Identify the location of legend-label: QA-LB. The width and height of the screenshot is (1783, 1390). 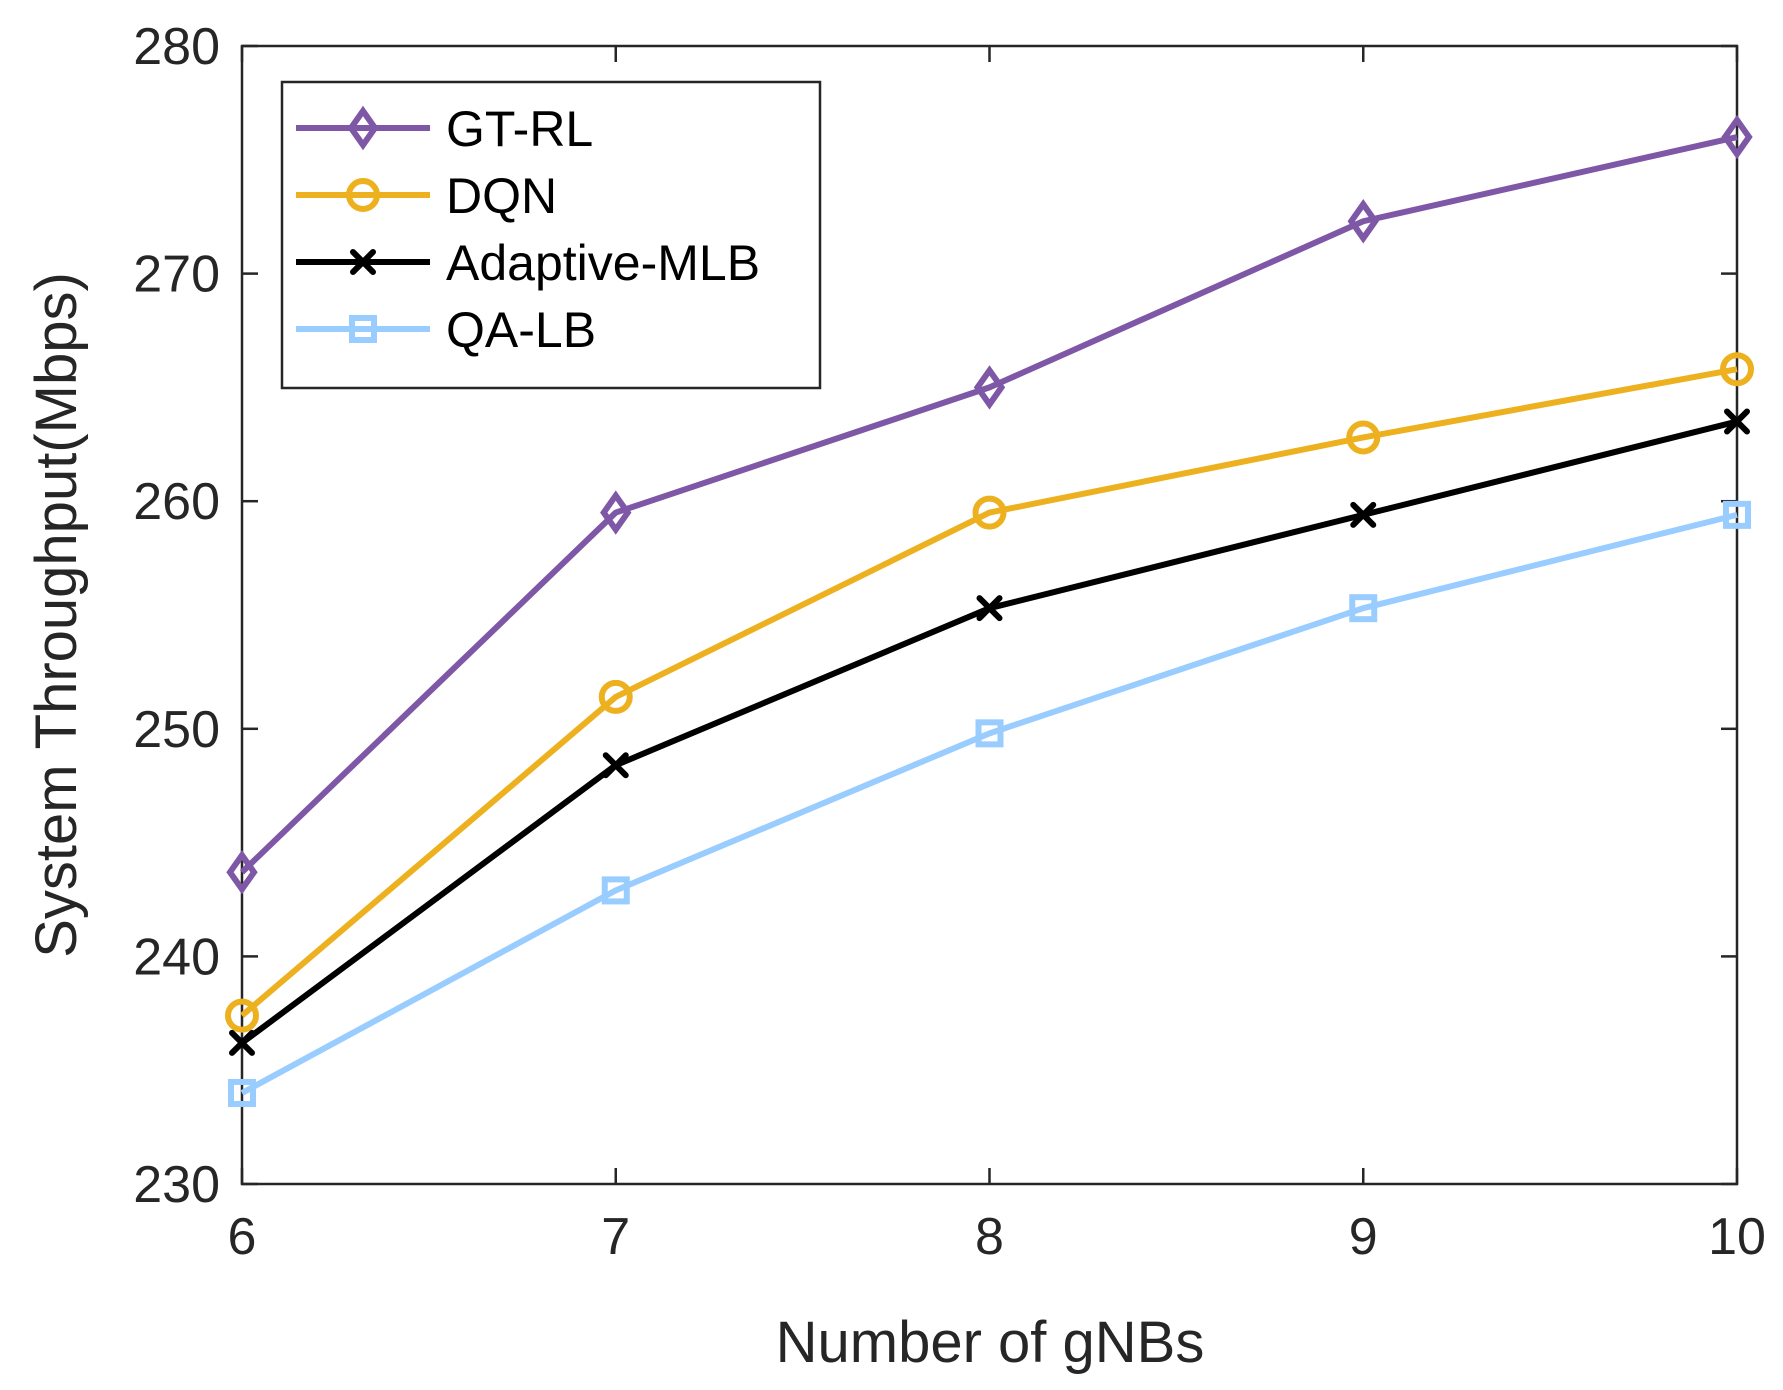
(521, 330).